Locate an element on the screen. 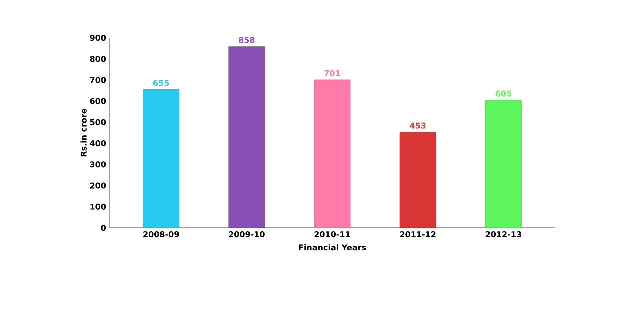 This screenshot has width=625, height=325. y-tick-label: 800 is located at coordinates (98, 59).